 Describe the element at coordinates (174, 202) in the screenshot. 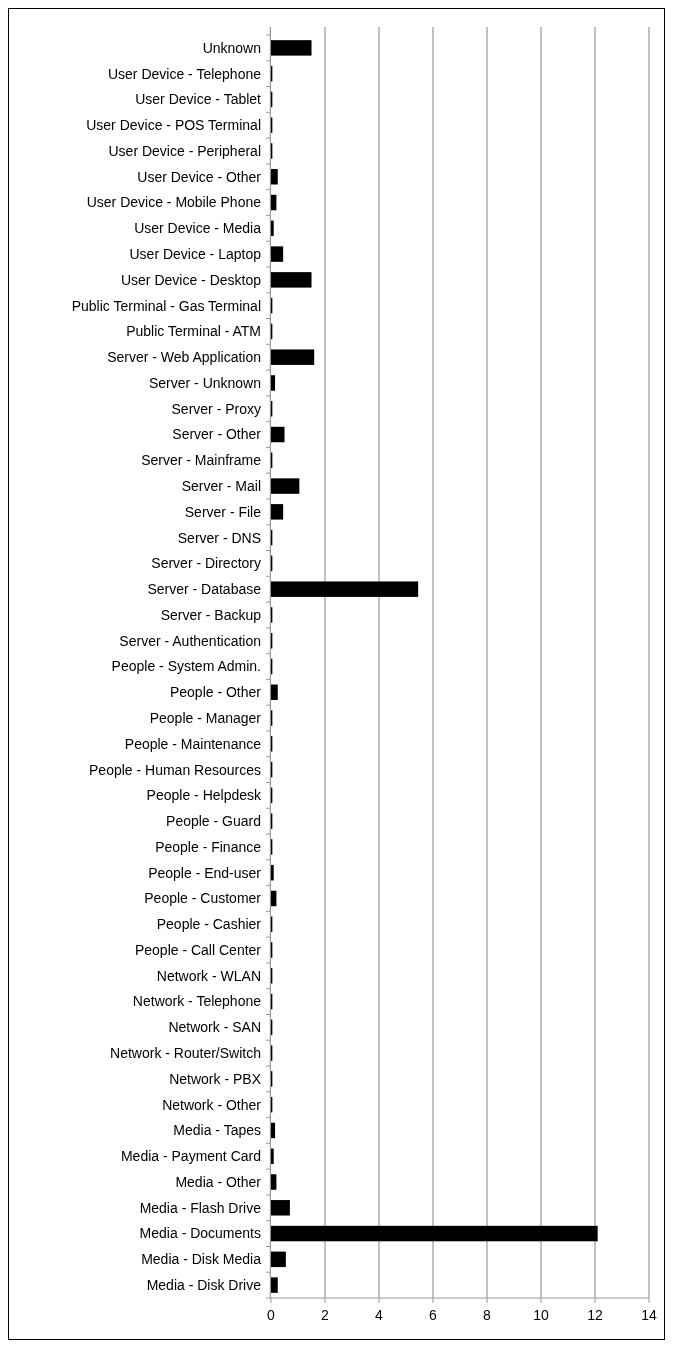

I see `y-tick-label: User Device - Mobile Phone` at that location.